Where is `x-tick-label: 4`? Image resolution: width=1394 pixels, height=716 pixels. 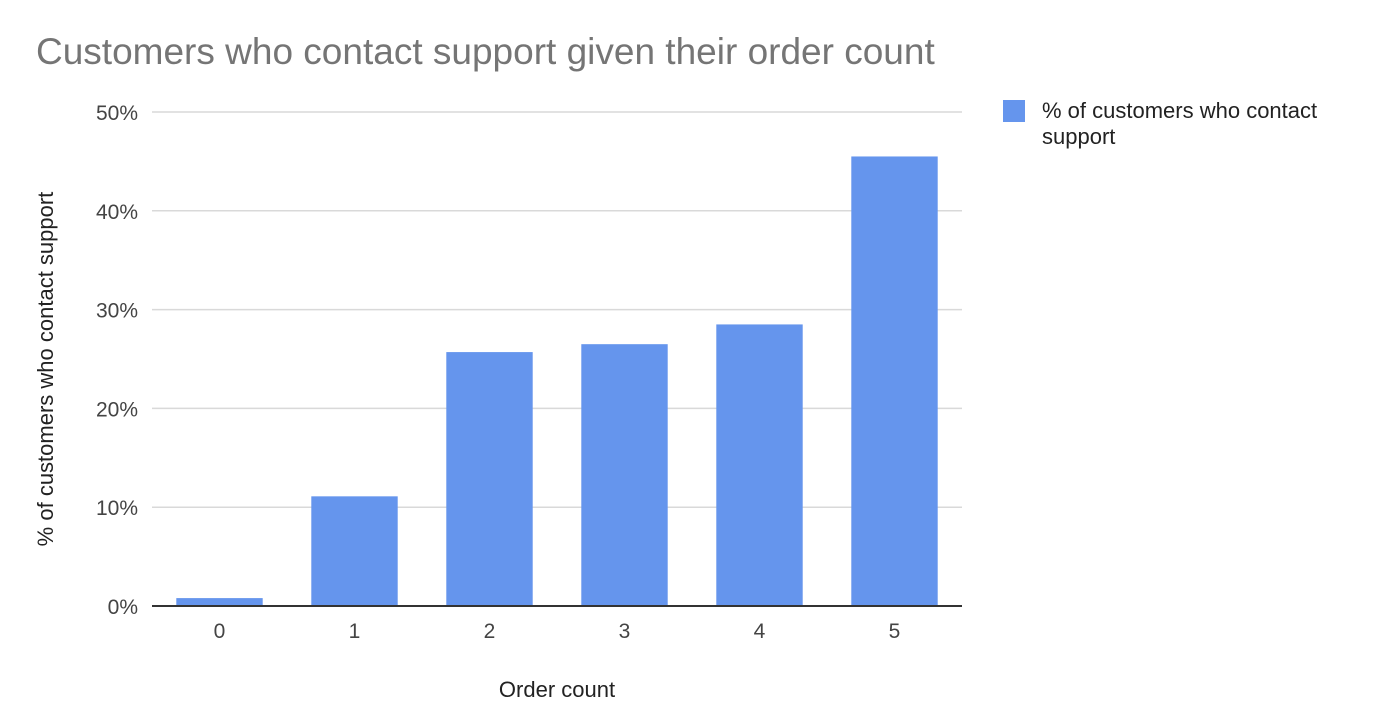 x-tick-label: 4 is located at coordinates (760, 631).